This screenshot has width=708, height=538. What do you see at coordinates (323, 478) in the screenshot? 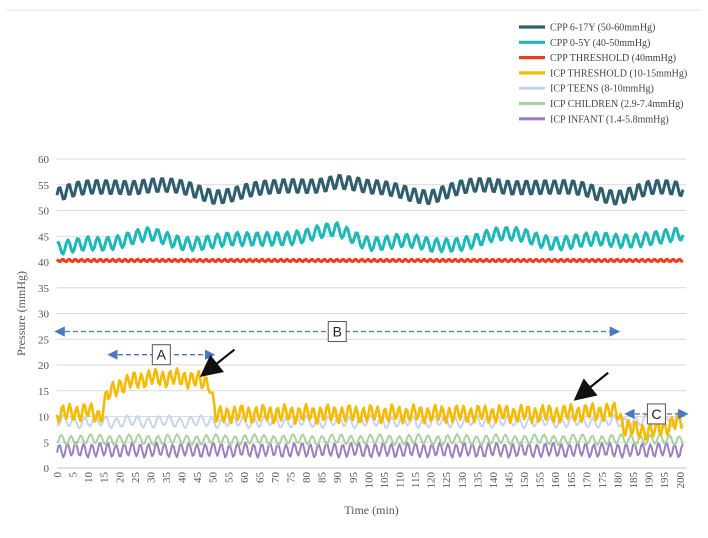
I see `x-tick-label: 85` at bounding box center [323, 478].